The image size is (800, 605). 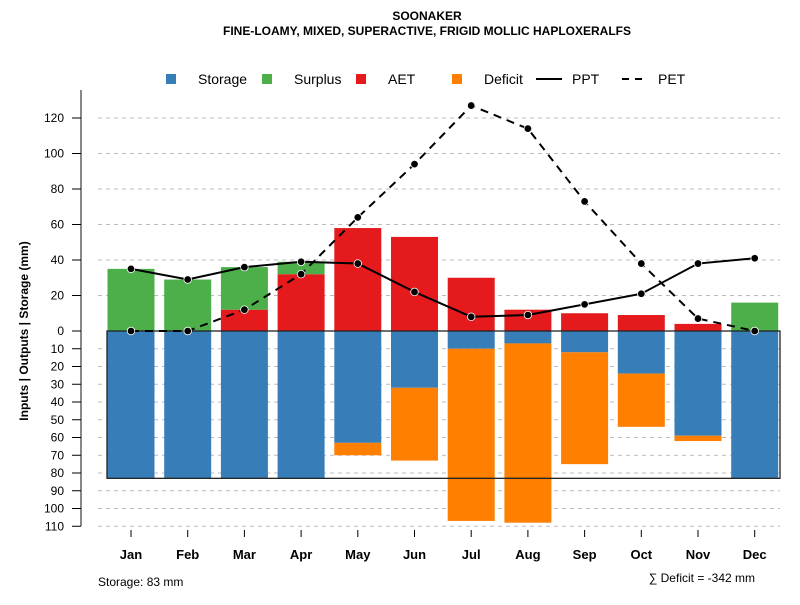 I want to click on y-axis-label: Inputs | Outputs | Storage (mm), so click(x=24, y=330).